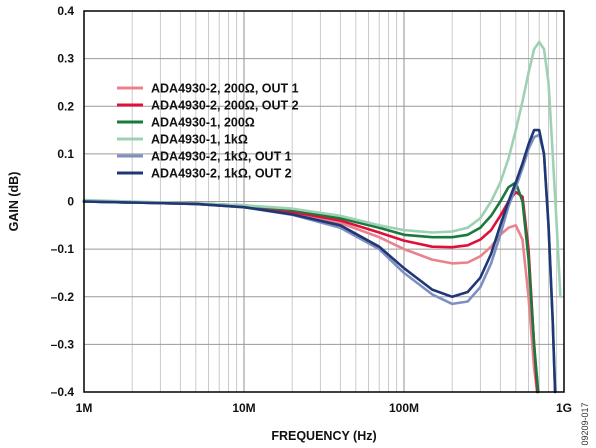 The image size is (596, 448). Describe the element at coordinates (65, 11) in the screenshot. I see `y-tick-label: 0.4` at that location.